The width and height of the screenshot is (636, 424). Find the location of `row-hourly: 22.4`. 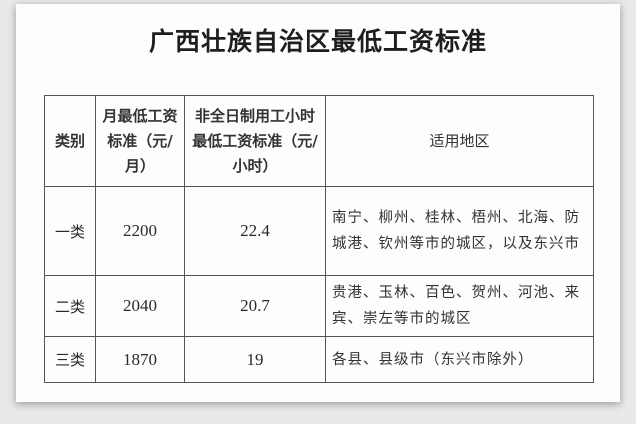

row-hourly: 22.4 is located at coordinates (255, 231).